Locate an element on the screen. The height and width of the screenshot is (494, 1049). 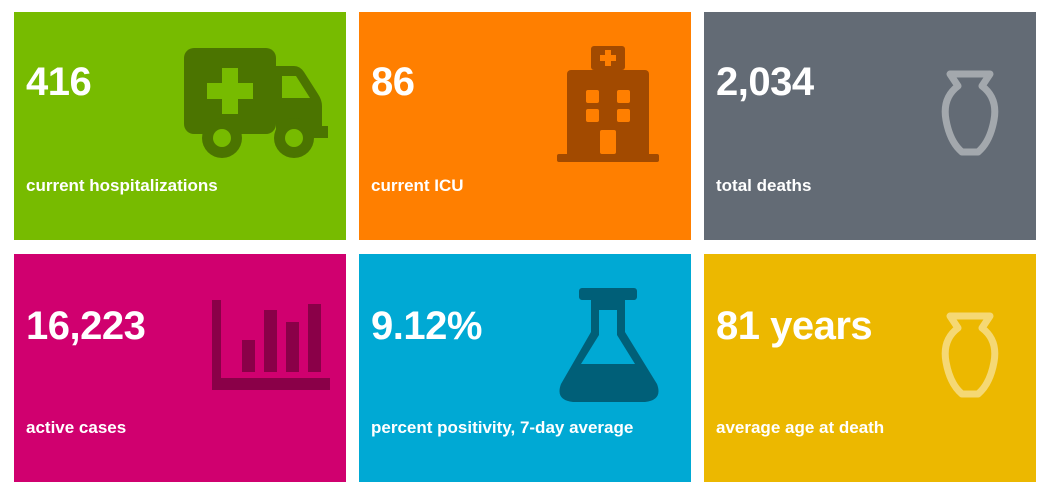
card-hospitalizations: 416 current hospitalizations is located at coordinates (180, 126).